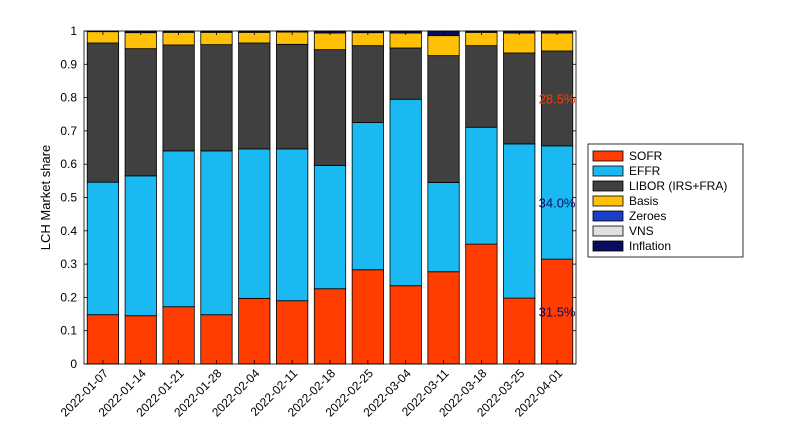 The width and height of the screenshot is (800, 434). Describe the element at coordinates (641, 231) in the screenshot. I see `legend-label: VNS` at that location.